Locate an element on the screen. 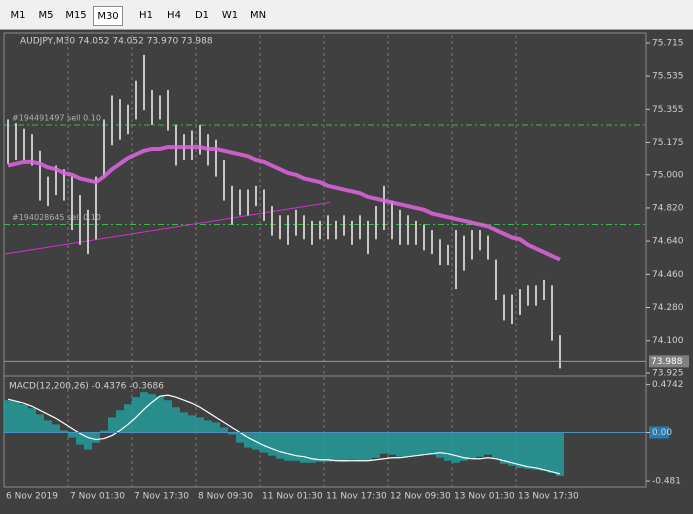 This screenshot has height=514, width=693. macd-signal is located at coordinates (284, 434).